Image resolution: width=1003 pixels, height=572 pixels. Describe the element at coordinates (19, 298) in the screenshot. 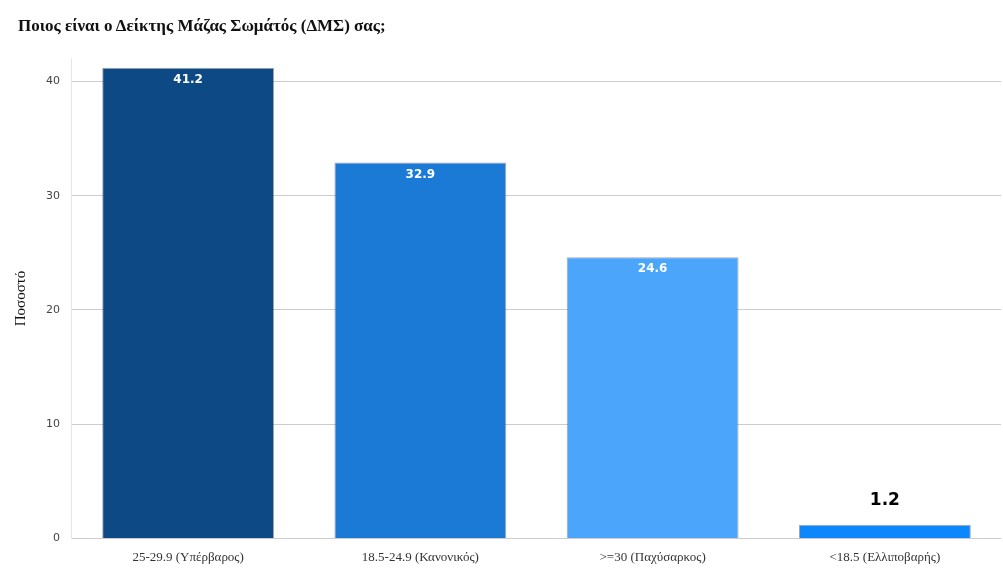

I see `y-axis-title: Ποσοστό` at that location.